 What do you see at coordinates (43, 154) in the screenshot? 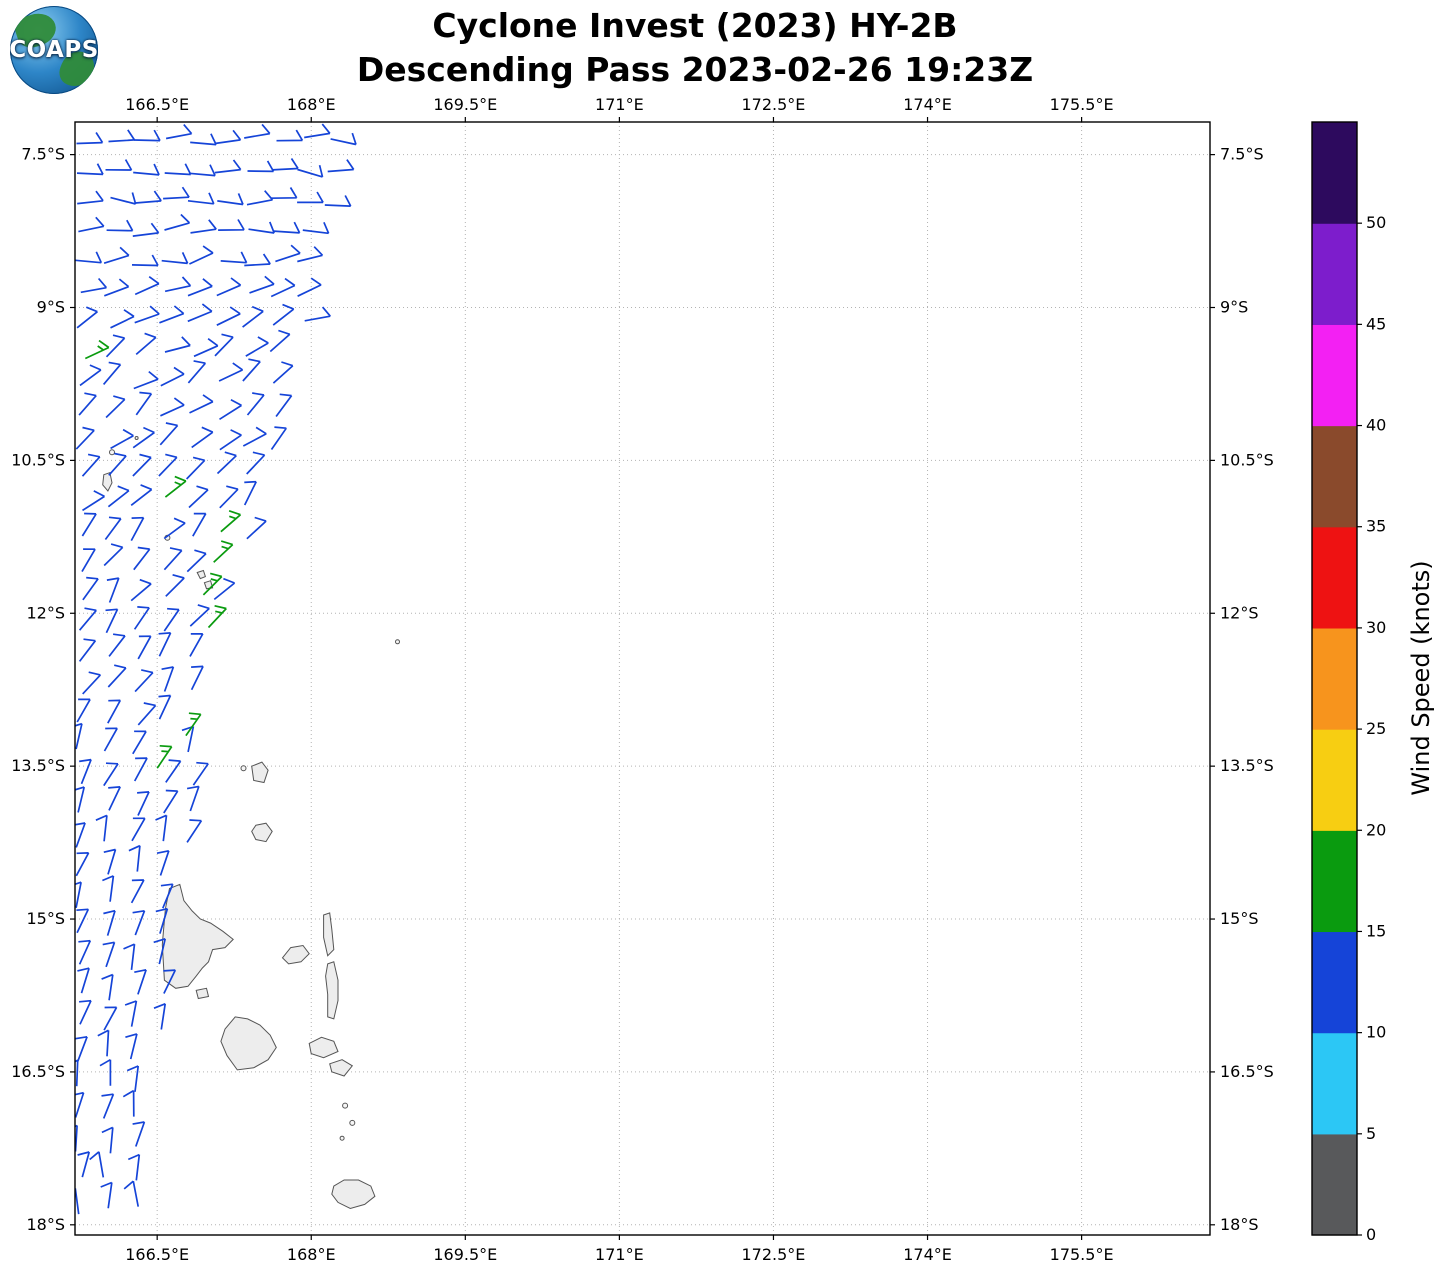
I see `y-tick-label-left: 7.5°S` at bounding box center [43, 154].